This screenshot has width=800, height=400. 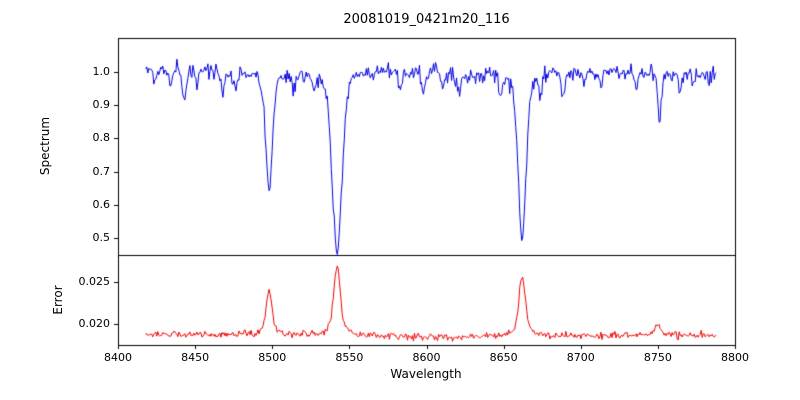 What do you see at coordinates (580, 357) in the screenshot?
I see `x-tick-label: 8700` at bounding box center [580, 357].